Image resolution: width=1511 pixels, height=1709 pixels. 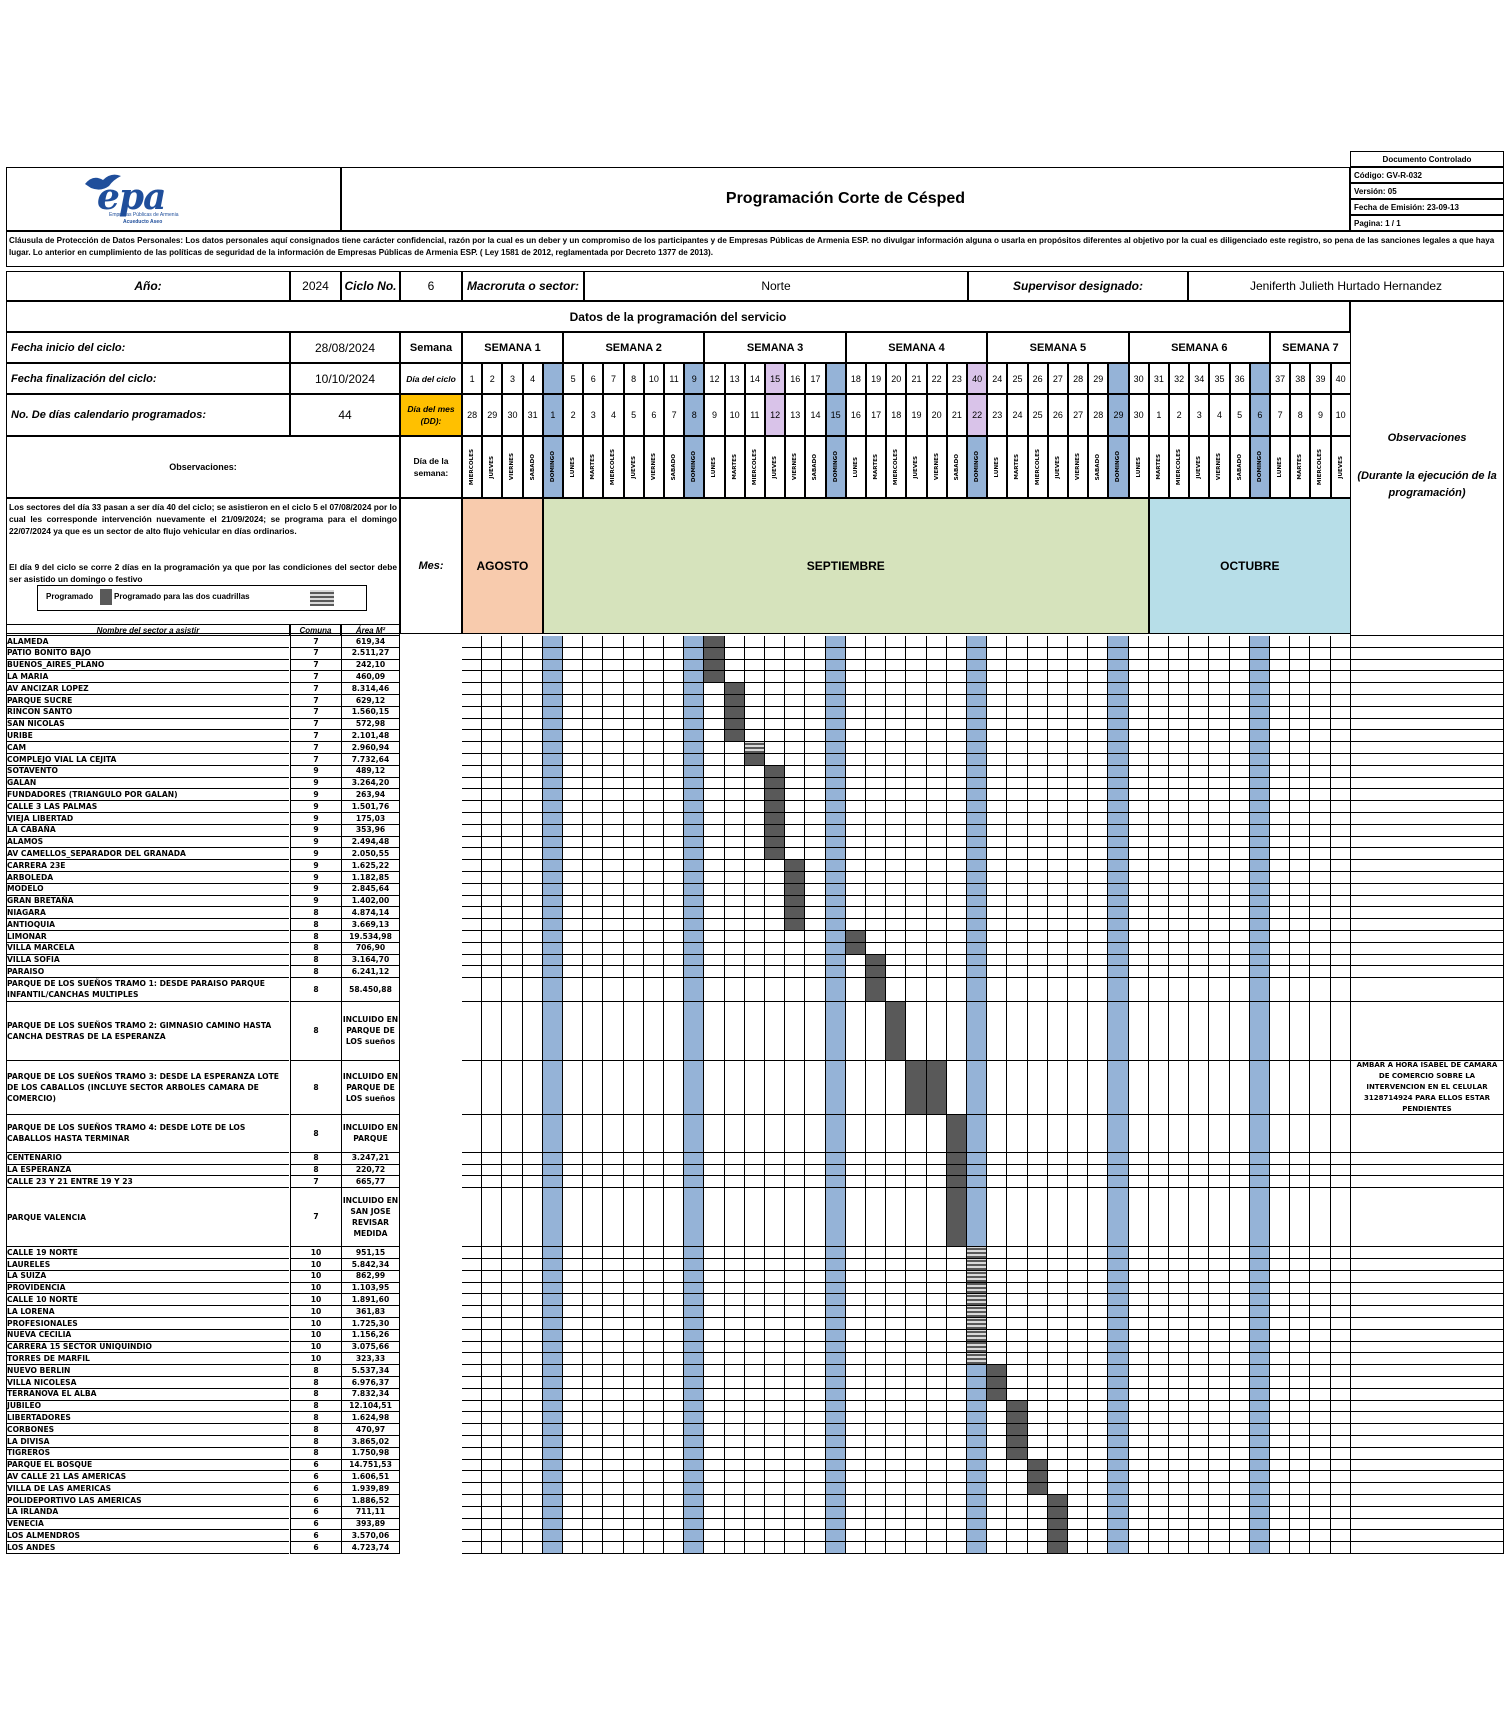 I want to click on dia-mes-cell: 10, so click(x=734, y=415).